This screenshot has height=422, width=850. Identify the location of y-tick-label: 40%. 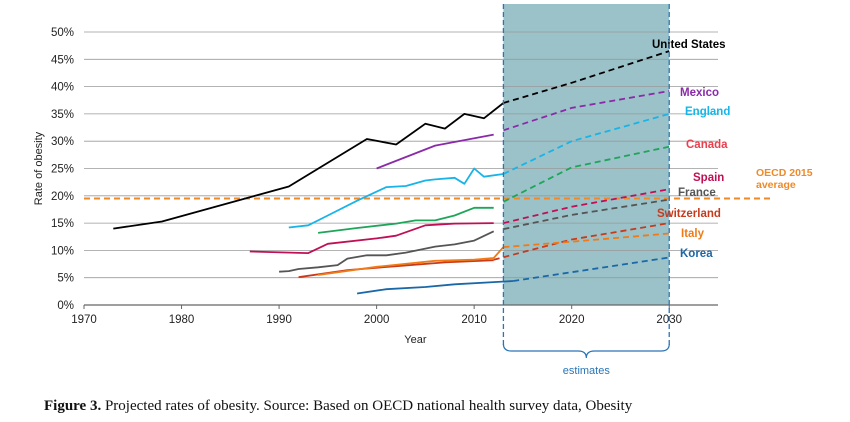
(62, 88).